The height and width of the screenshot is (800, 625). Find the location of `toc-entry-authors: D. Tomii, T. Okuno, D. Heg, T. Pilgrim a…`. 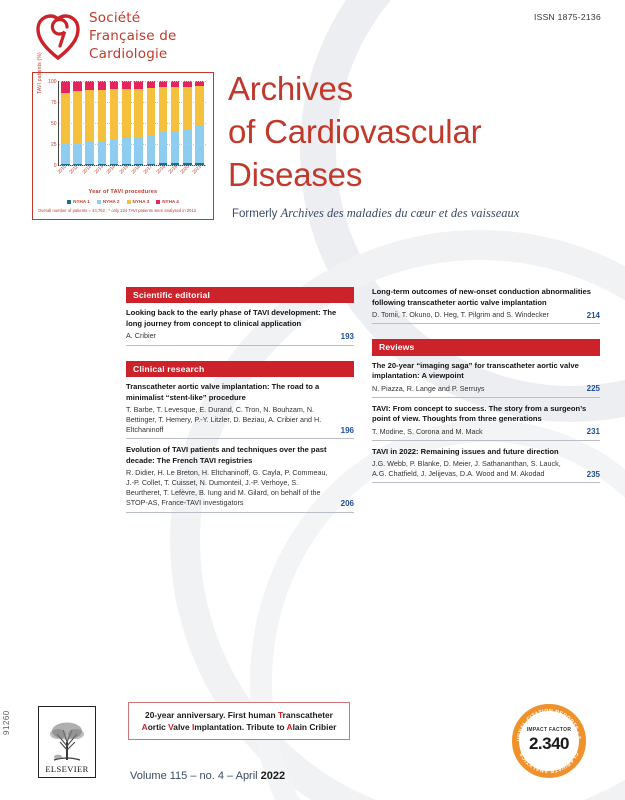

toc-entry-authors: D. Tomii, T. Okuno, D. Heg, T. Pilgrim a… is located at coordinates (460, 315).